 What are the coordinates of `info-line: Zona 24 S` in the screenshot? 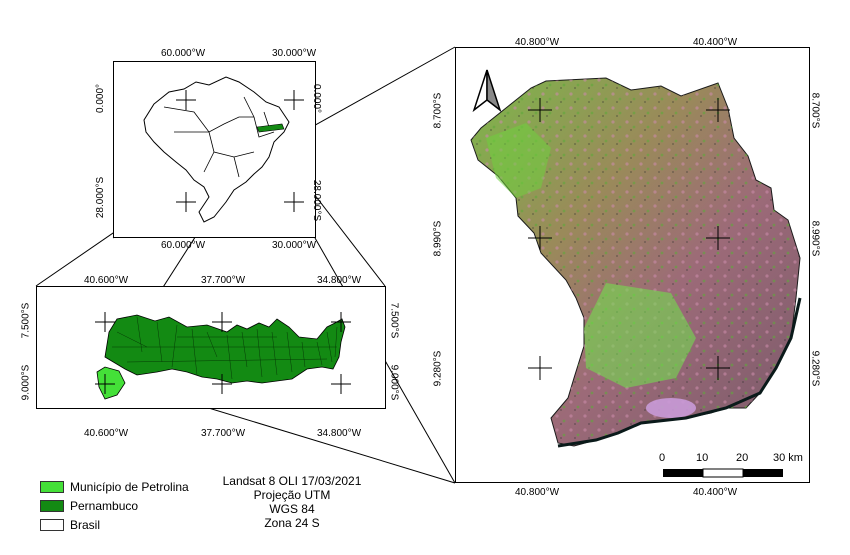 It's located at (292, 523).